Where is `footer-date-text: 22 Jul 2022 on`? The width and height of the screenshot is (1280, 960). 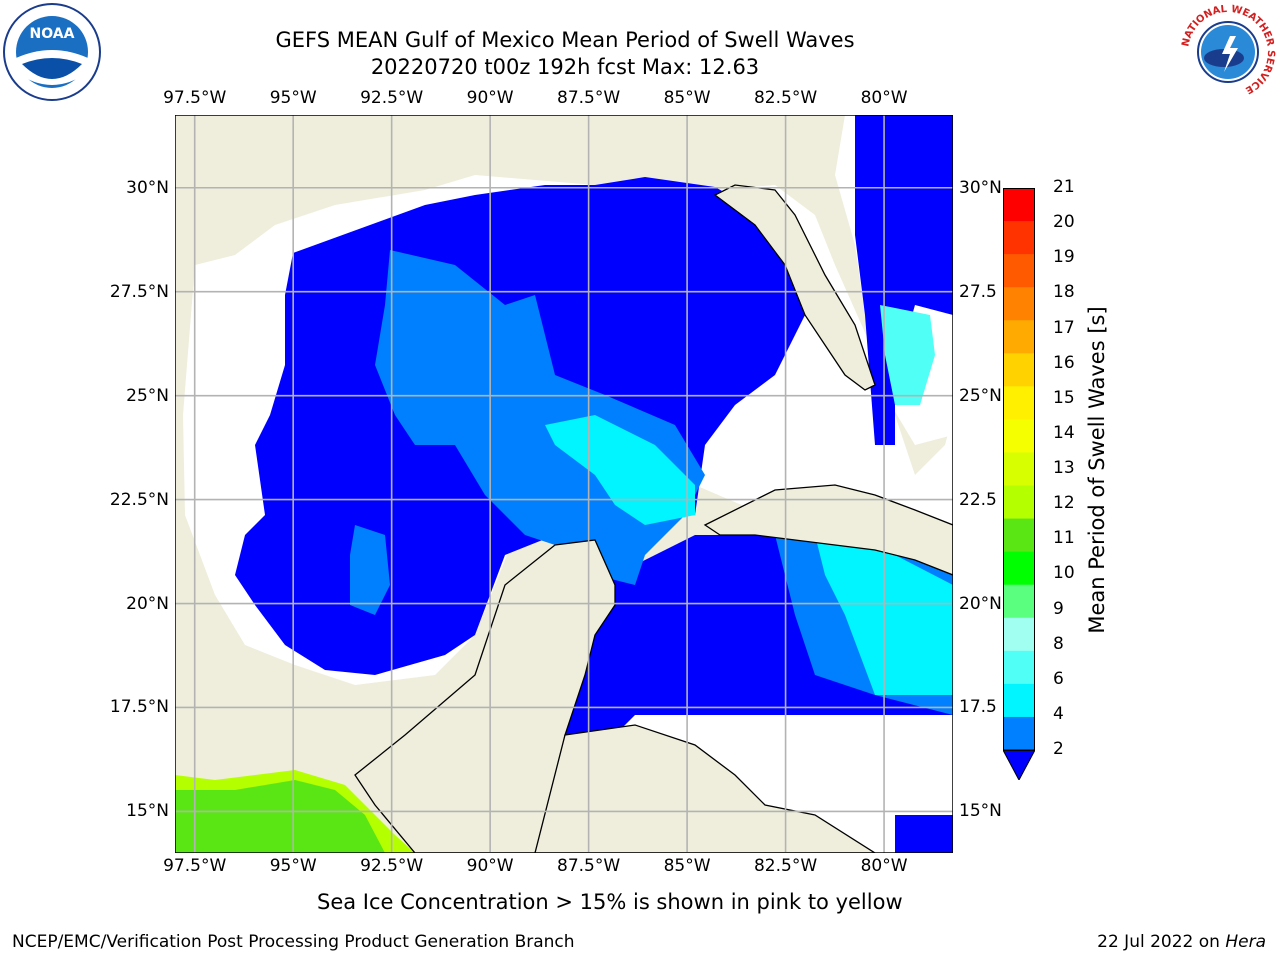 footer-date-text: 22 Jul 2022 on is located at coordinates (1161, 942).